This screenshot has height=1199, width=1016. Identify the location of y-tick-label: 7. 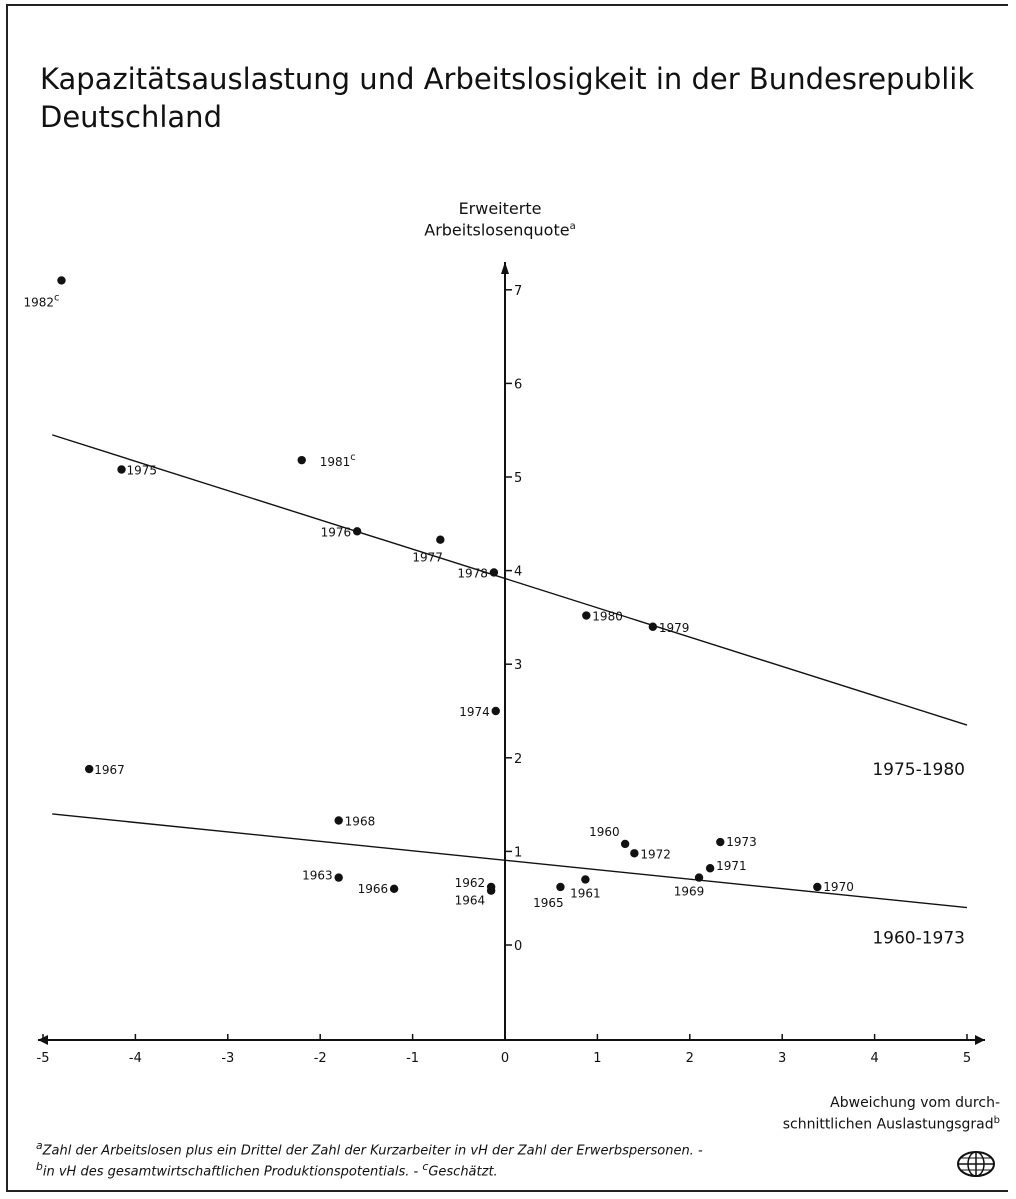
(518, 291).